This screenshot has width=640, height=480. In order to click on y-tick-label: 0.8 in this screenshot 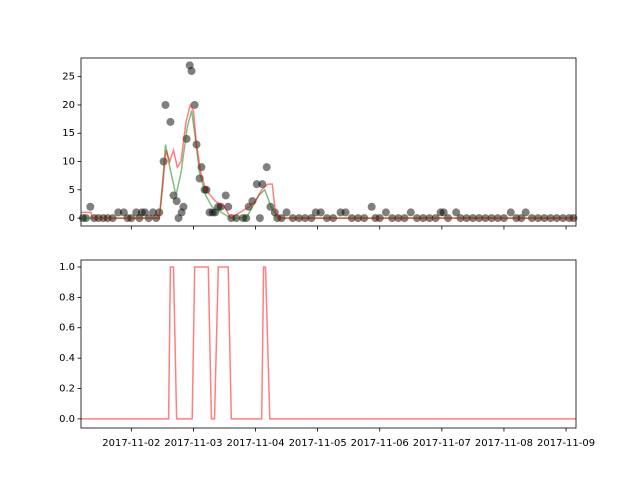, I will do `click(67, 297)`.